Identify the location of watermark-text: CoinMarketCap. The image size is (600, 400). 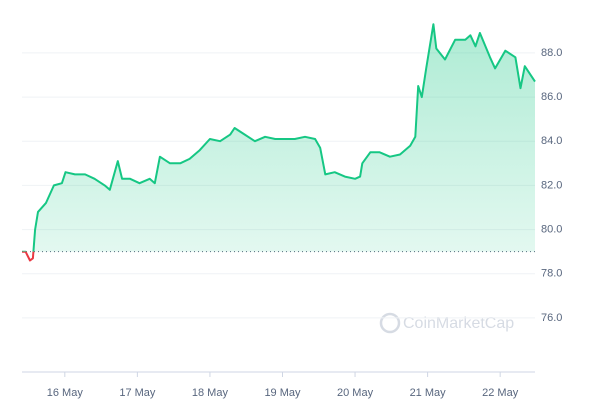
(458, 323).